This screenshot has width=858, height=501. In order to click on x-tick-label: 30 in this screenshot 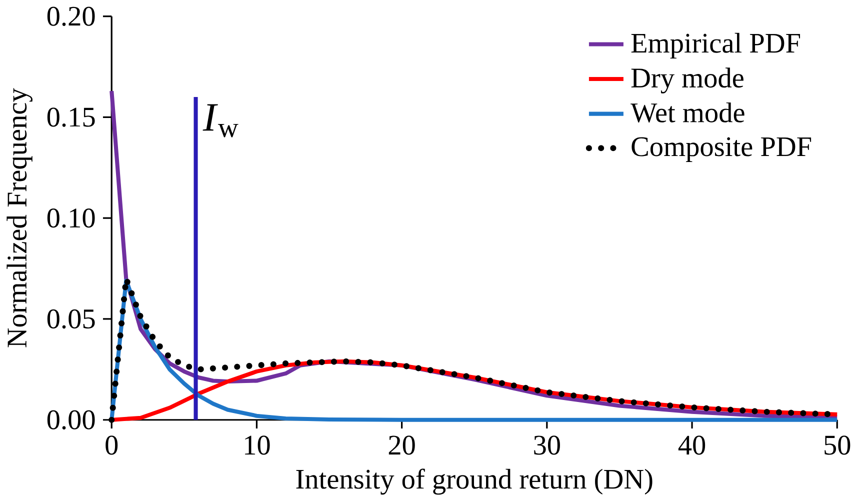, I will do `click(547, 445)`.